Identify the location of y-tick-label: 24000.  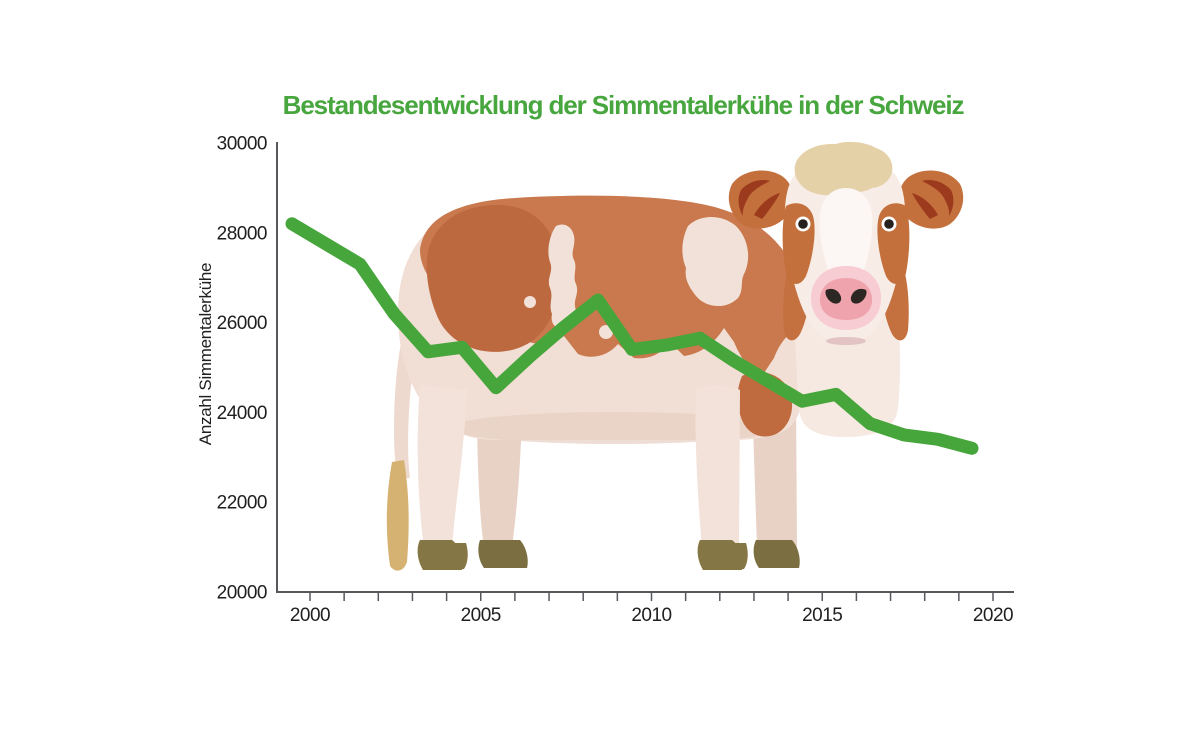
(242, 413).